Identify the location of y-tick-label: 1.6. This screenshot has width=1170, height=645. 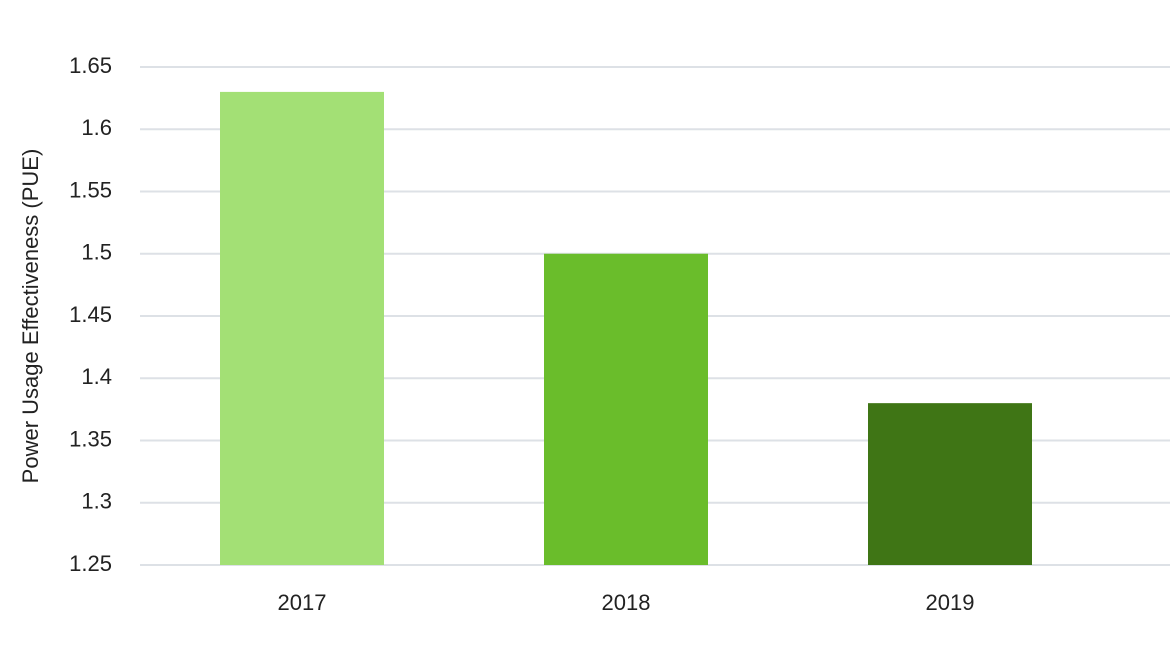
(96, 127).